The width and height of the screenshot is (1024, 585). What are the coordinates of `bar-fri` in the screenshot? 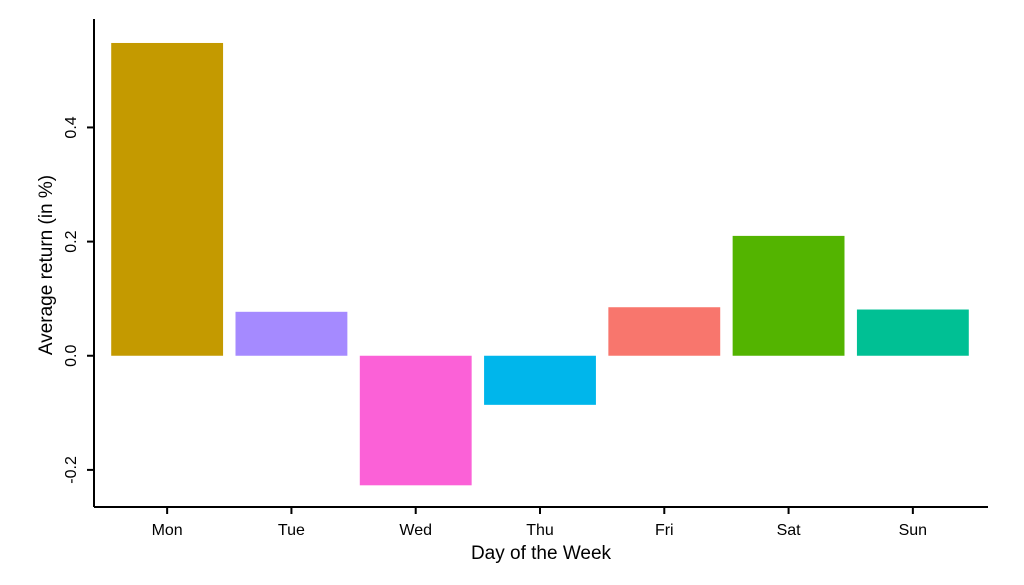 It's located at (664, 331).